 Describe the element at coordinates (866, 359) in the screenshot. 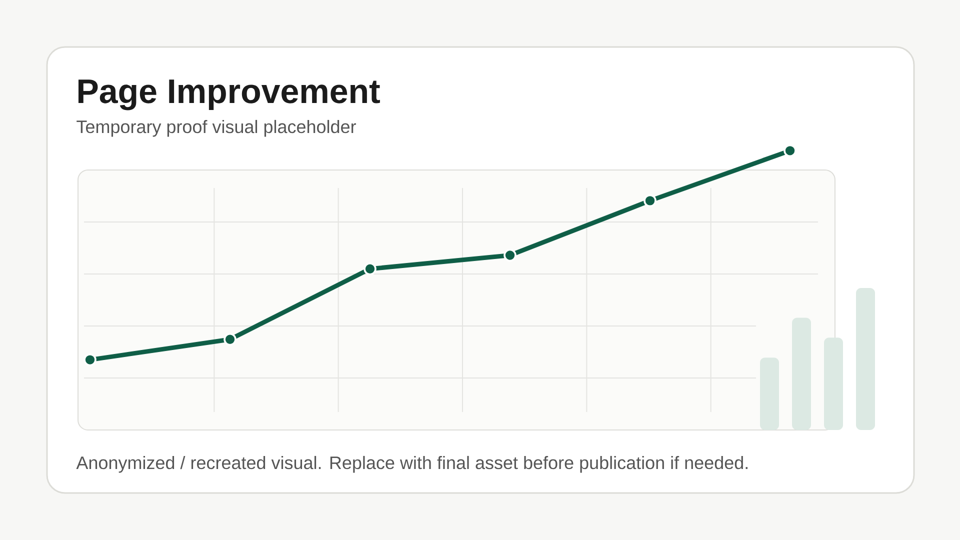

I see `bar` at that location.